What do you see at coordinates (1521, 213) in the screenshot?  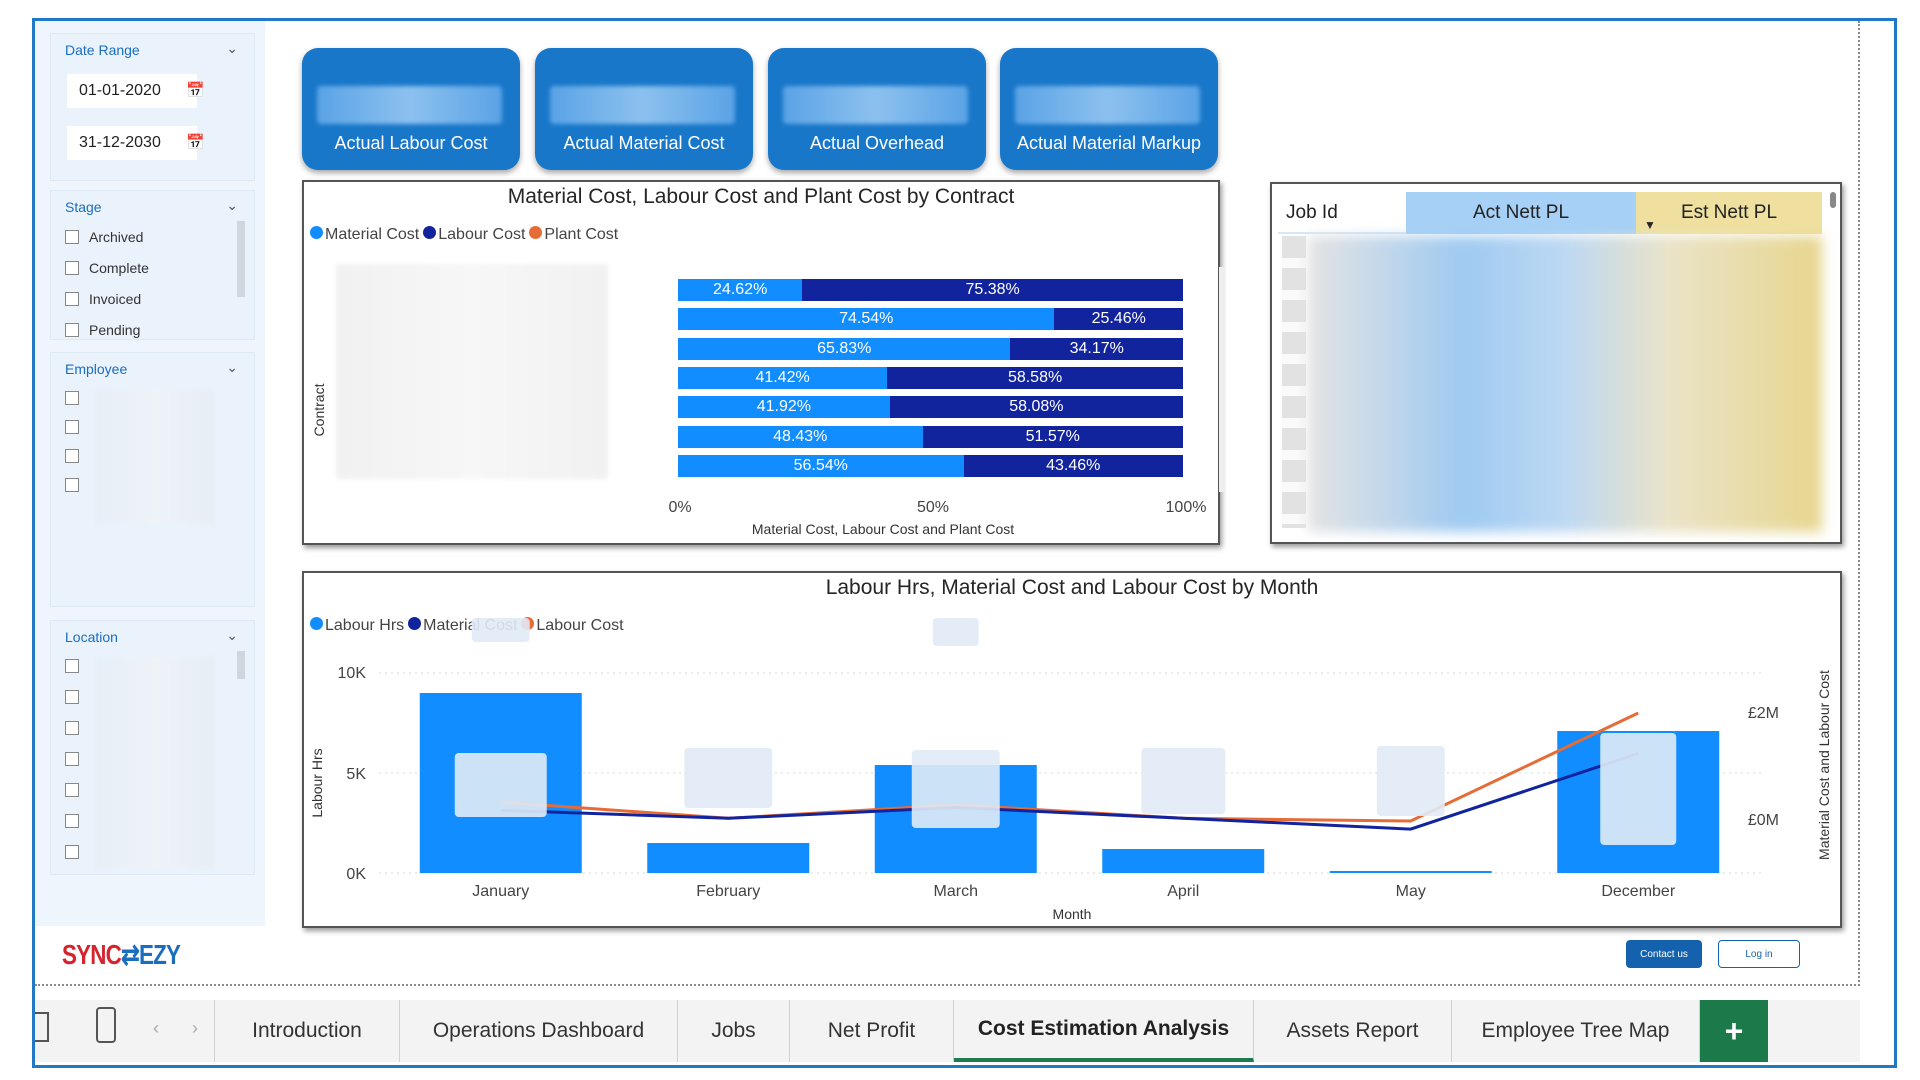 I see `column-header-act-nett-pl: Act Nett PL` at bounding box center [1521, 213].